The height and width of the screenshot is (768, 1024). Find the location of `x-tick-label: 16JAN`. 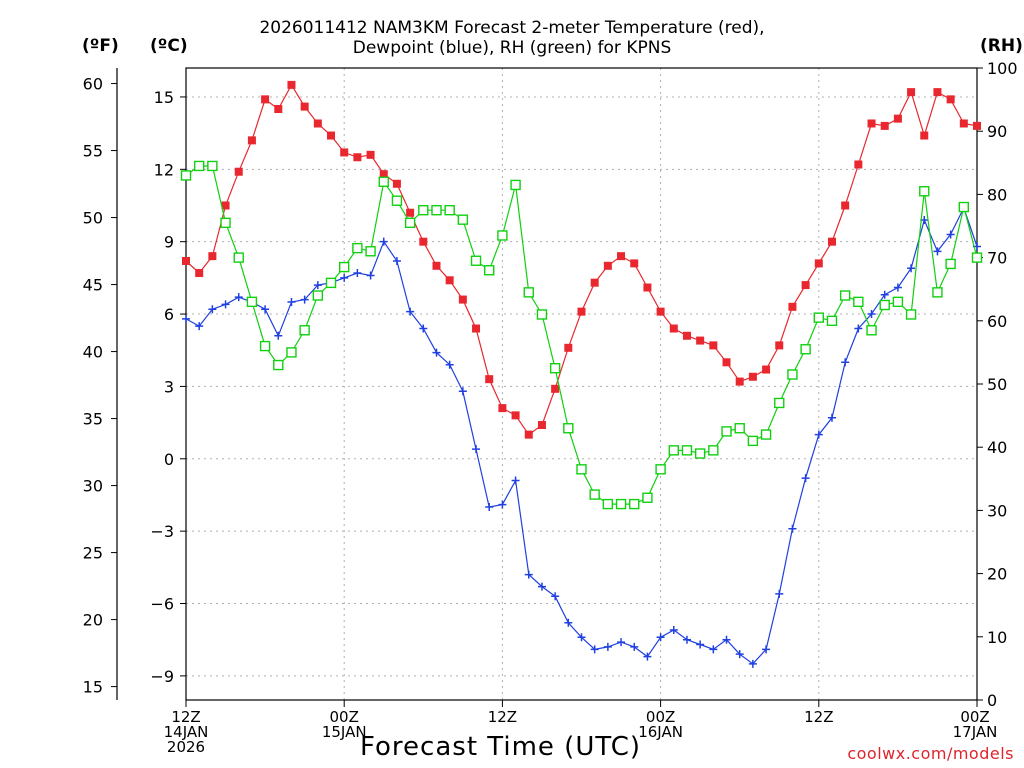

x-tick-label: 16JAN is located at coordinates (660, 732).